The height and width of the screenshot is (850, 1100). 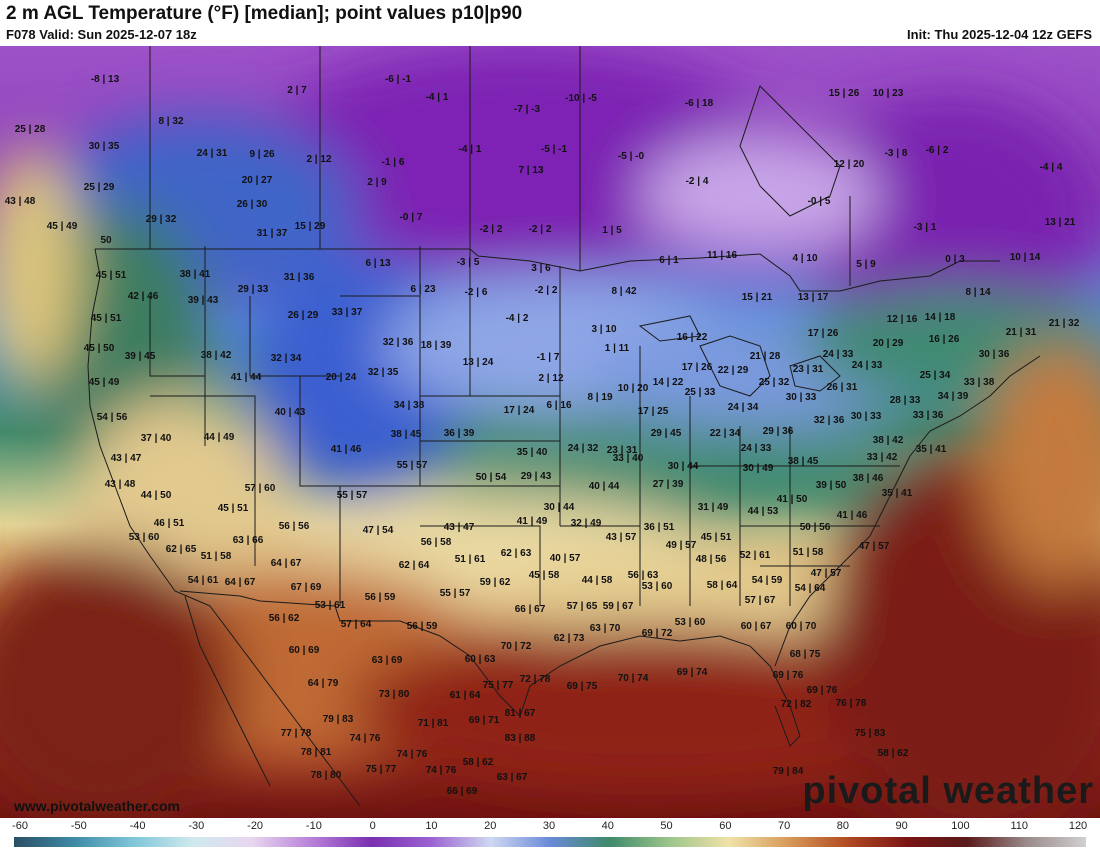 What do you see at coordinates (893, 753) in the screenshot?
I see `point-value-label: 58 | 62` at bounding box center [893, 753].